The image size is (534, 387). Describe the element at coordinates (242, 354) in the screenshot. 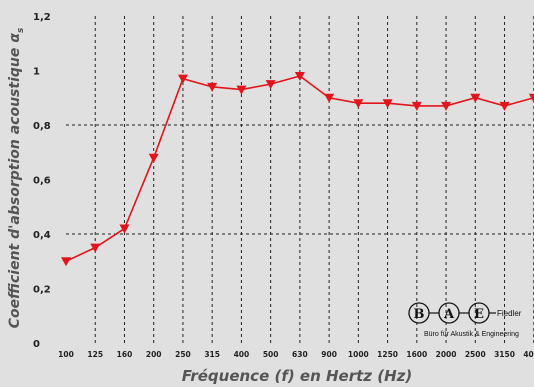

I see `x-tick-label: 400` at that location.